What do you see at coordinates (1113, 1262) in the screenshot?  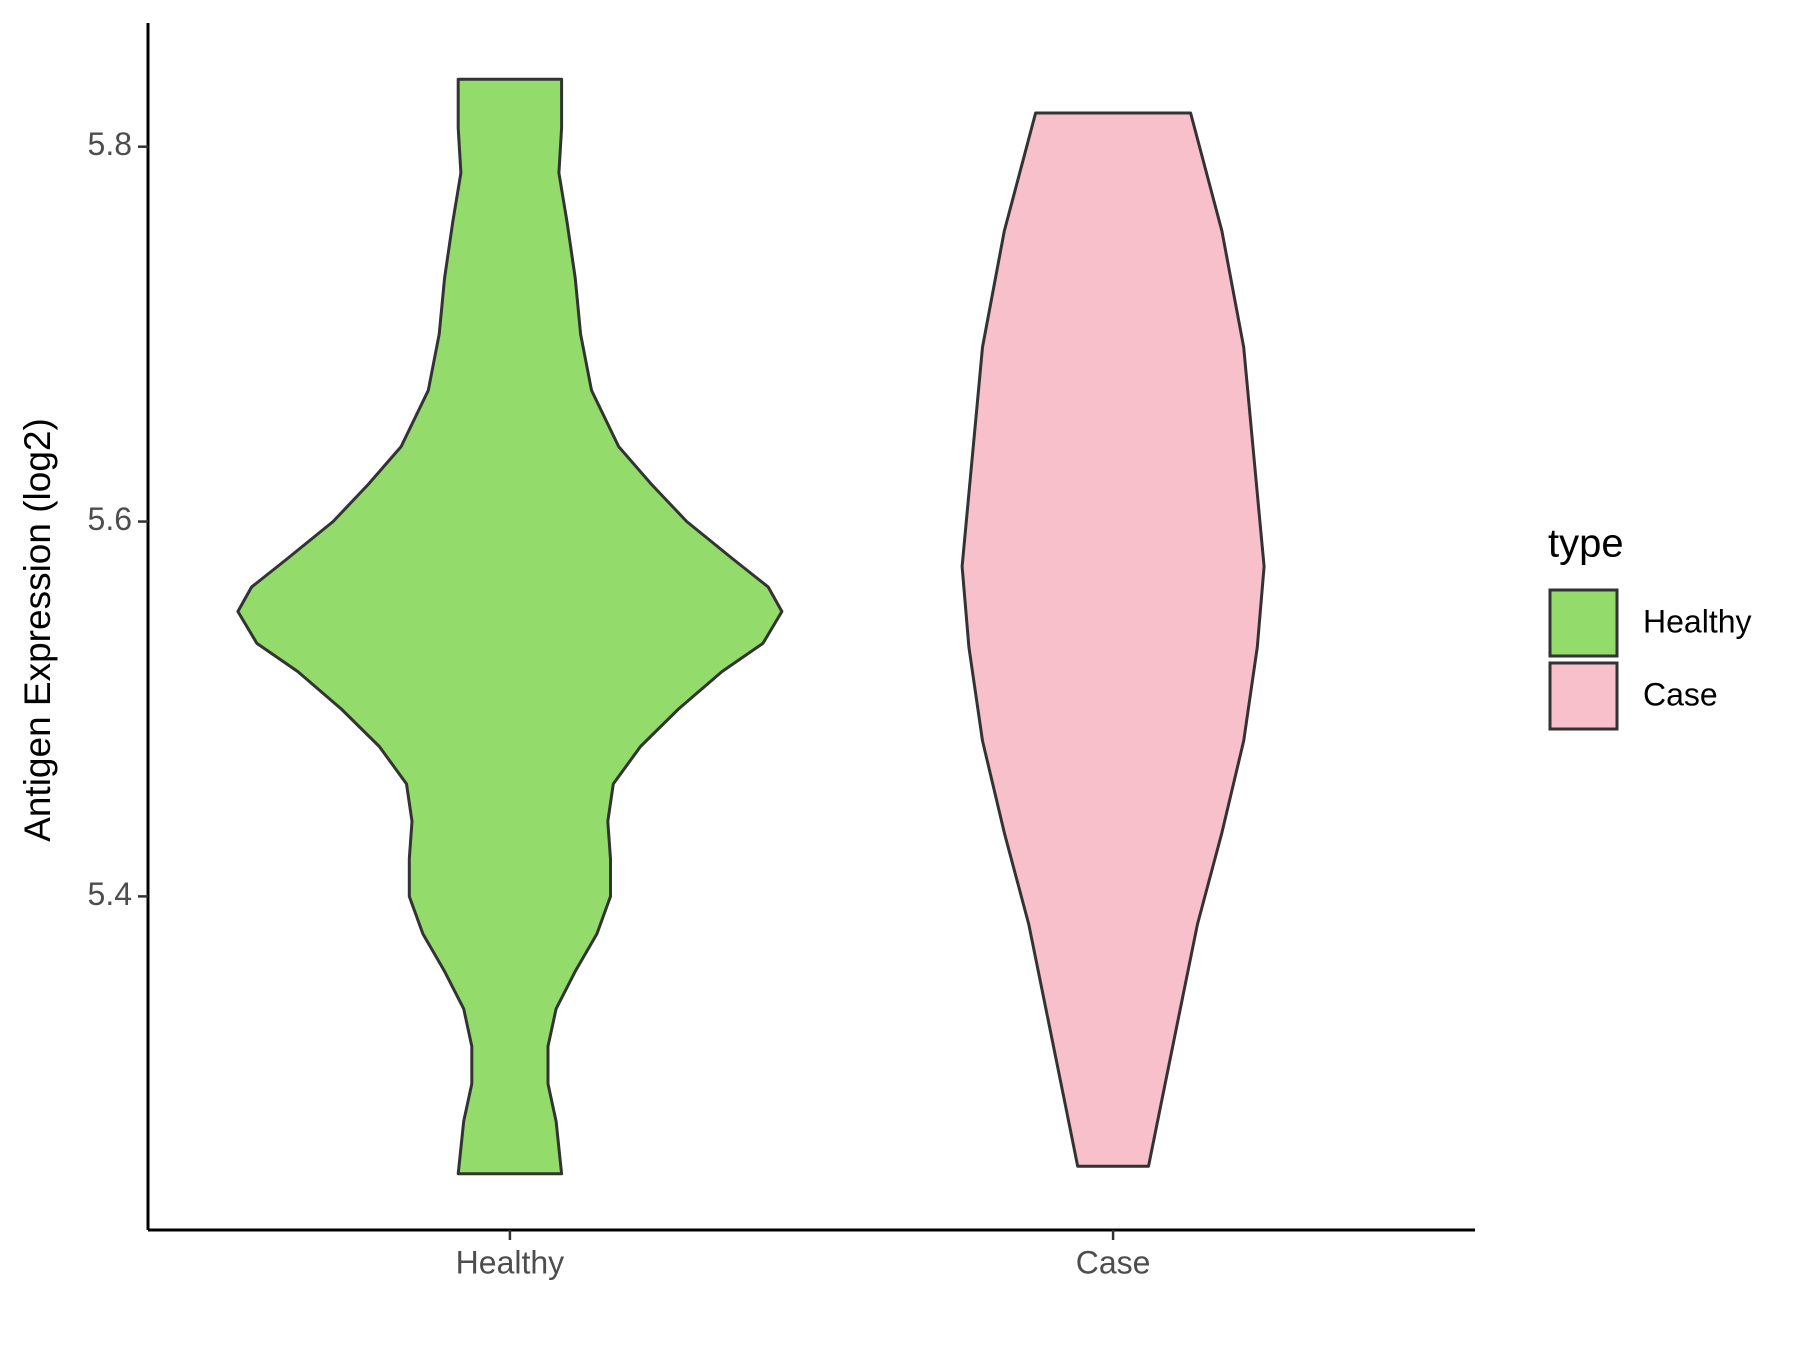 I see `x-tick-label: Case` at bounding box center [1113, 1262].